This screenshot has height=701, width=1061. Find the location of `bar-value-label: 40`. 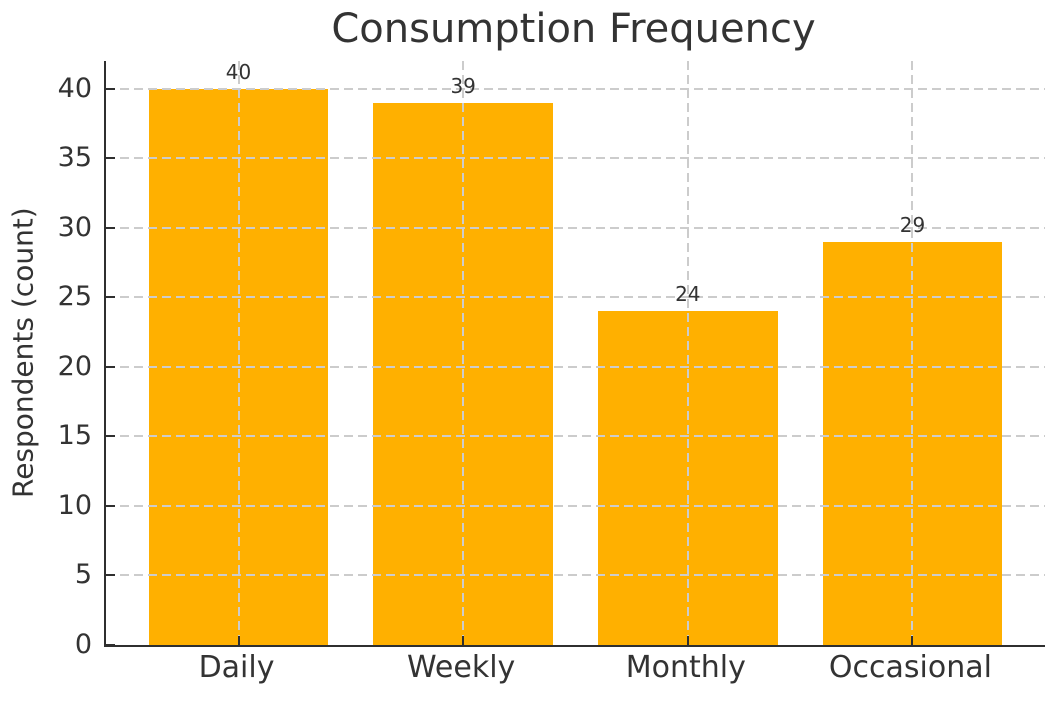

bar-value-label: 40 is located at coordinates (238, 71).